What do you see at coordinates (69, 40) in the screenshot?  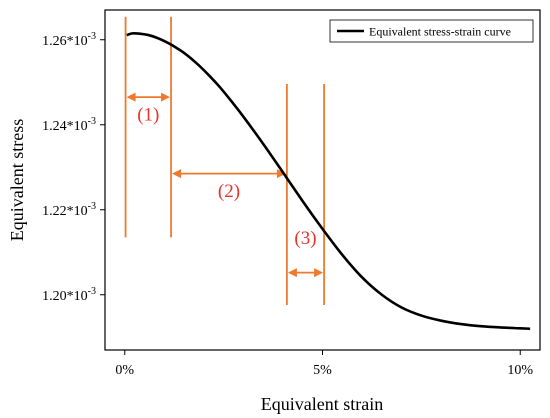 I see `y-tick-label: 1.26*10-3` at bounding box center [69, 40].